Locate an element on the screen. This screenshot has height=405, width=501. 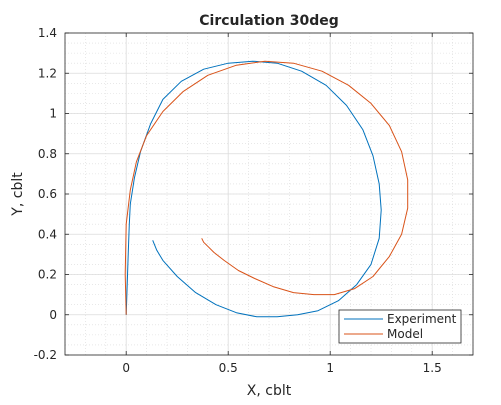
legend-box is located at coordinates (400, 326).